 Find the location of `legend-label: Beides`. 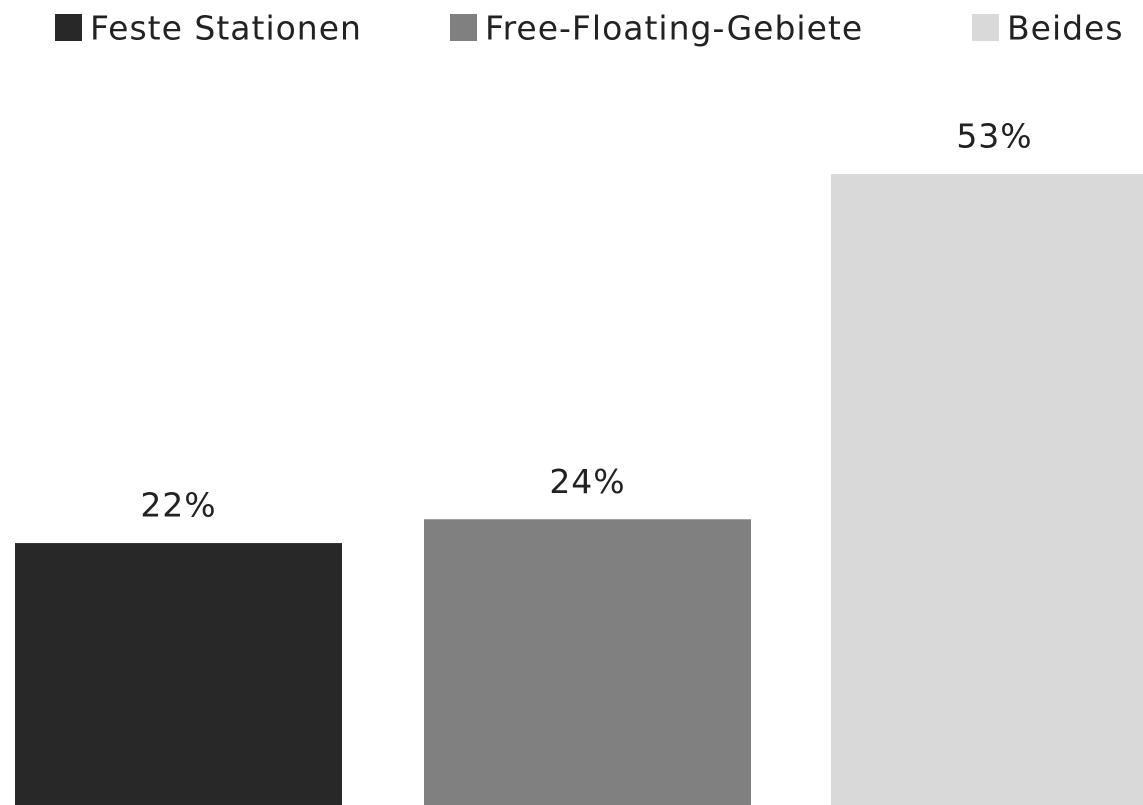

legend-label: Beides is located at coordinates (1065, 28).